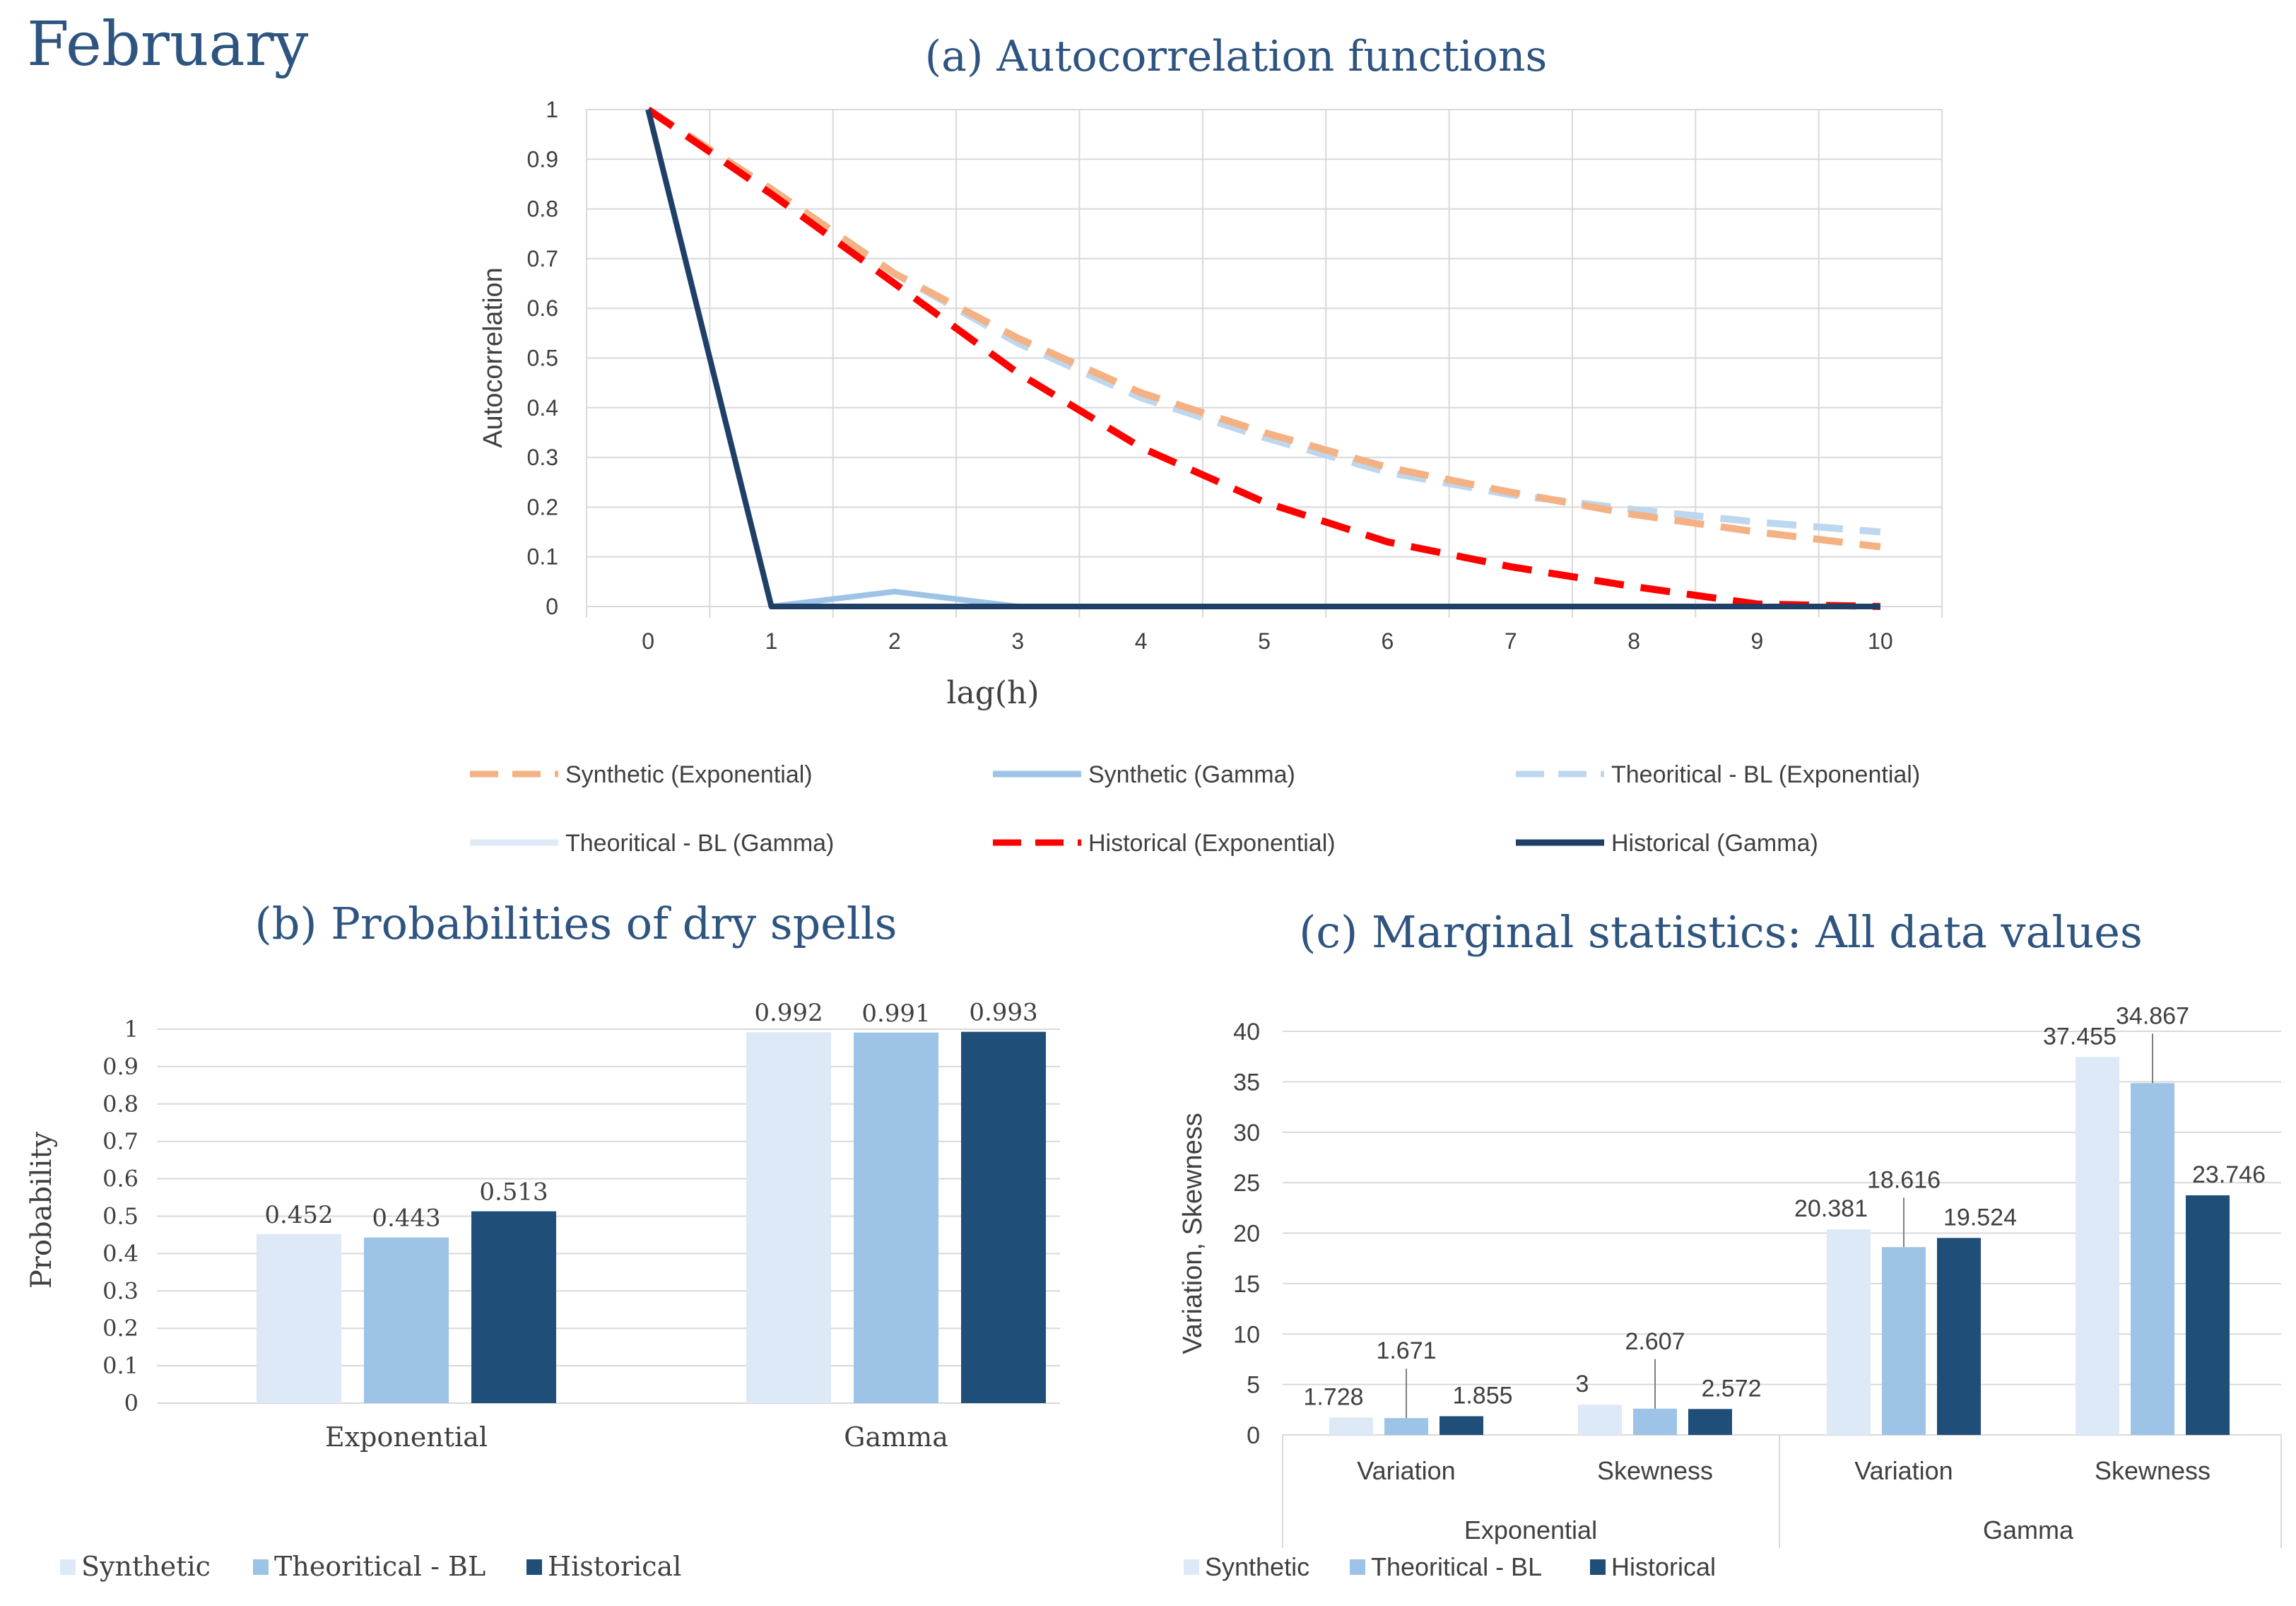 The width and height of the screenshot is (2296, 1606). Describe the element at coordinates (1482, 1396) in the screenshot. I see `data-label: 1.855` at that location.